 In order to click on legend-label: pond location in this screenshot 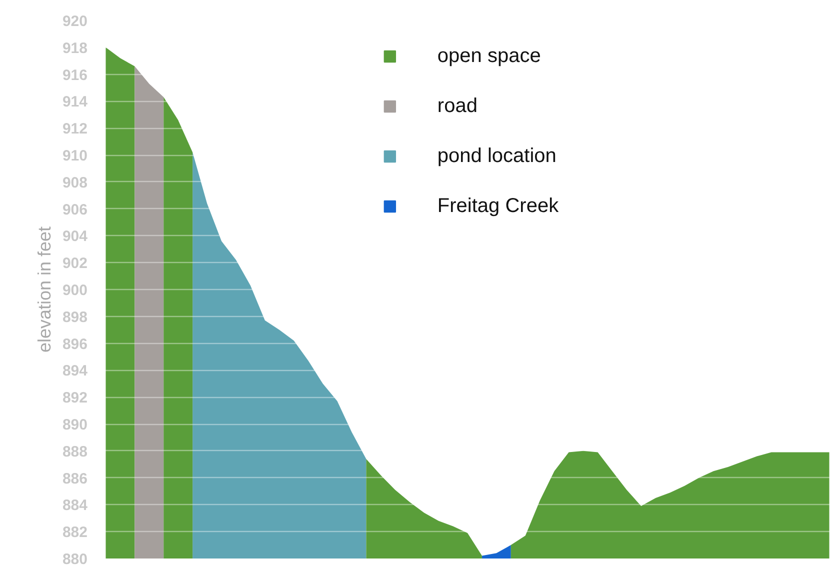, I will do `click(496, 156)`.